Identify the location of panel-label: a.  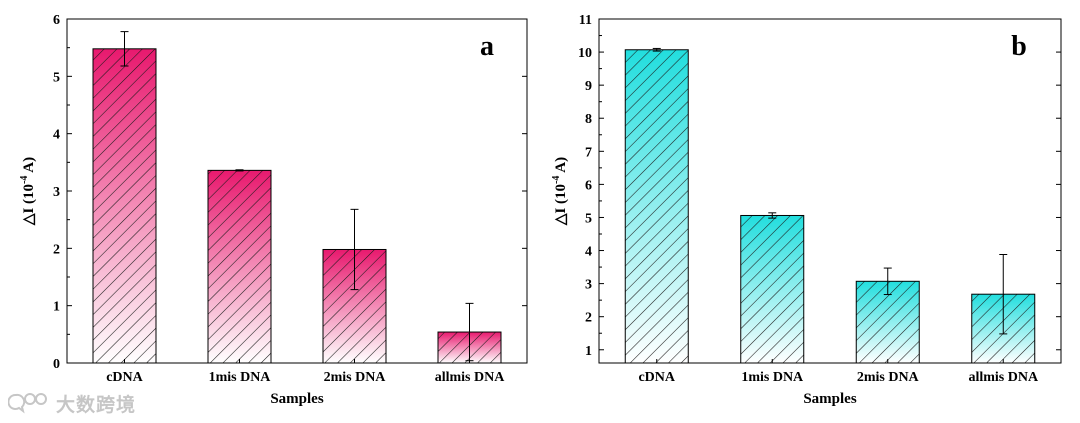
(487, 46).